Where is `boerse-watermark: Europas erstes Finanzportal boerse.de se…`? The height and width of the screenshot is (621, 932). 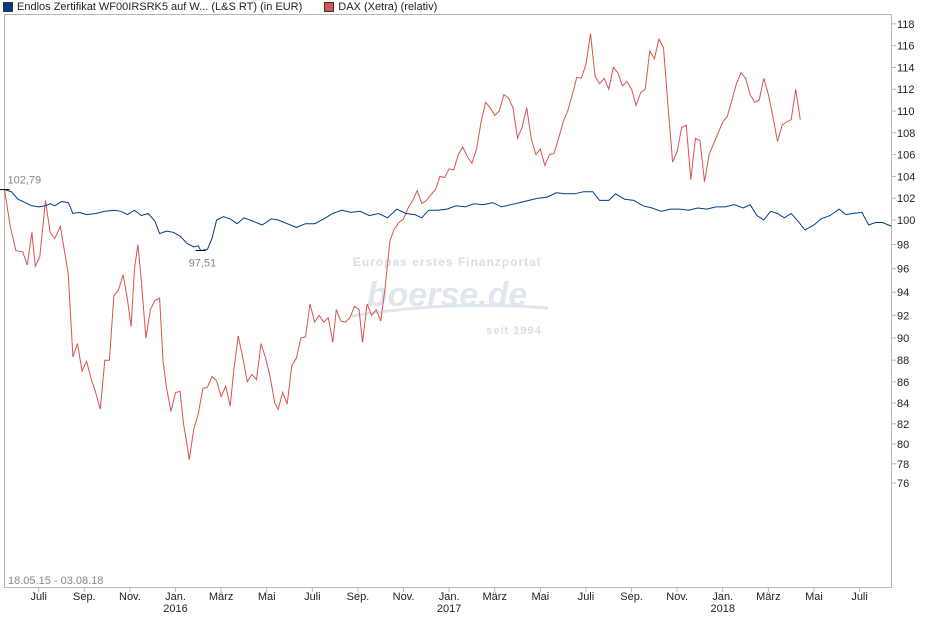
boerse-watermark: Europas erstes Finanzportal boerse.de se… is located at coordinates (450, 296).